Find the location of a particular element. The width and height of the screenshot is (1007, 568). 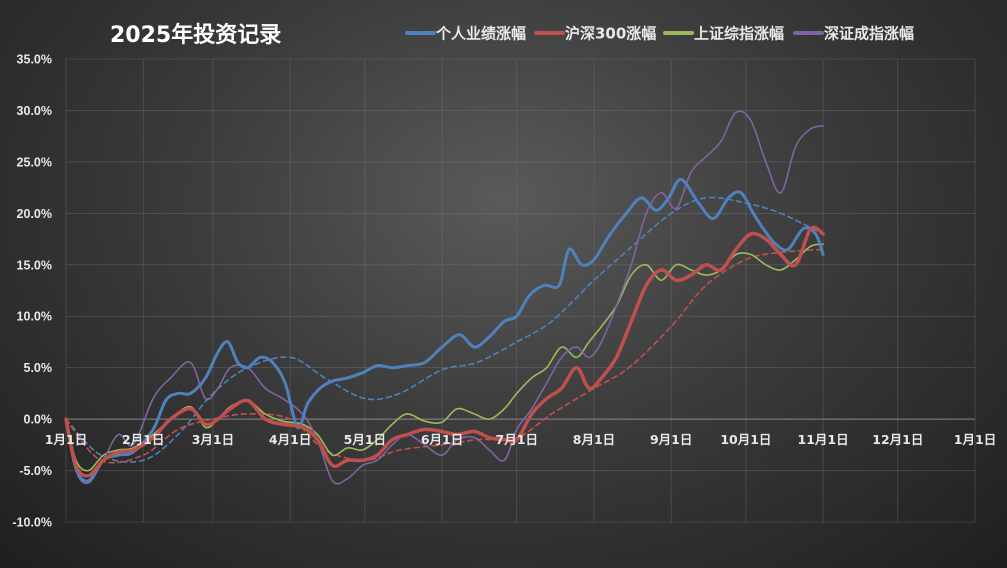

y-tick-label: 0.0% is located at coordinates (38, 420).